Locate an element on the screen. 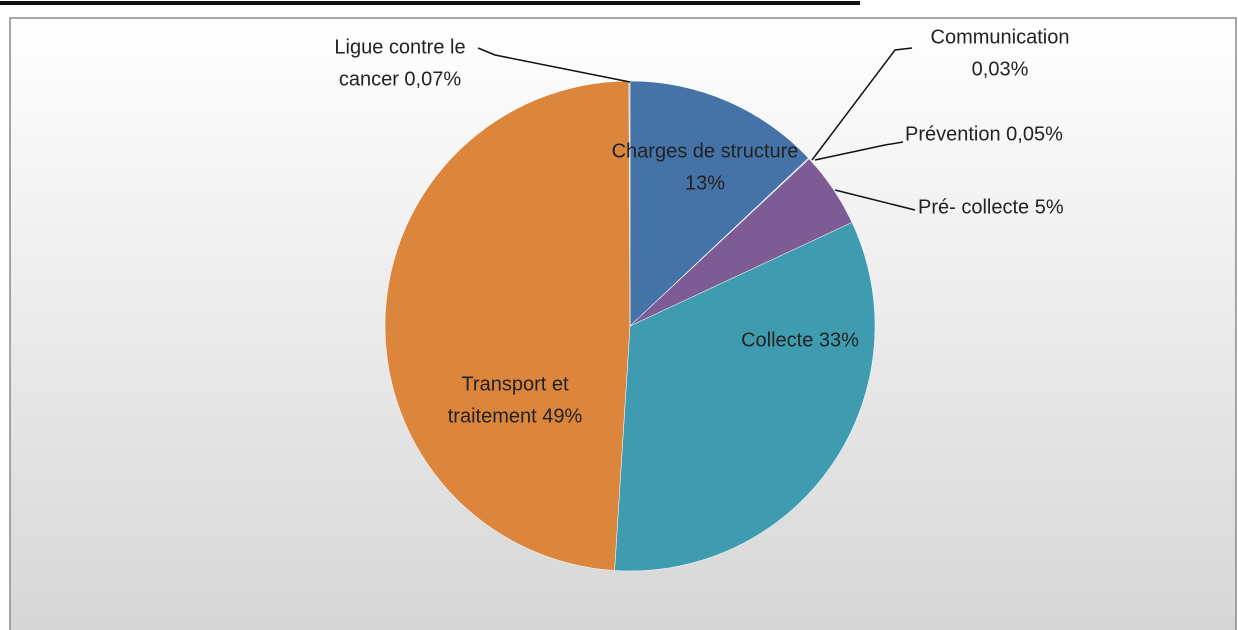 Image resolution: width=1238 pixels, height=630 pixels. data-label: Collecte 33% is located at coordinates (800, 340).